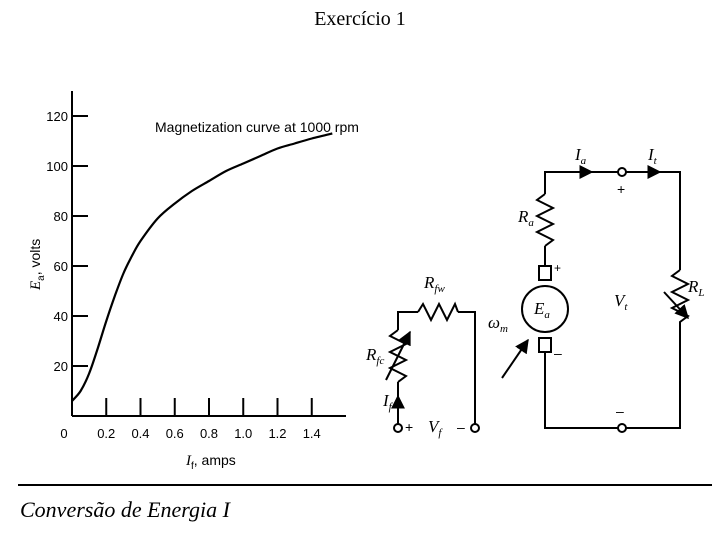 The height and width of the screenshot is (540, 720). Describe the element at coordinates (580, 156) in the screenshot. I see `label-ia: Ia` at that location.